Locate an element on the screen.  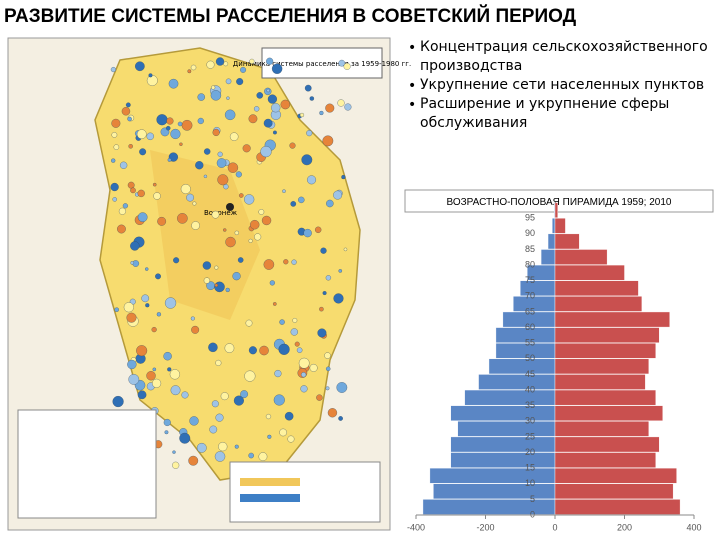
y-tick-label: 85 is located at coordinates (530, 249).